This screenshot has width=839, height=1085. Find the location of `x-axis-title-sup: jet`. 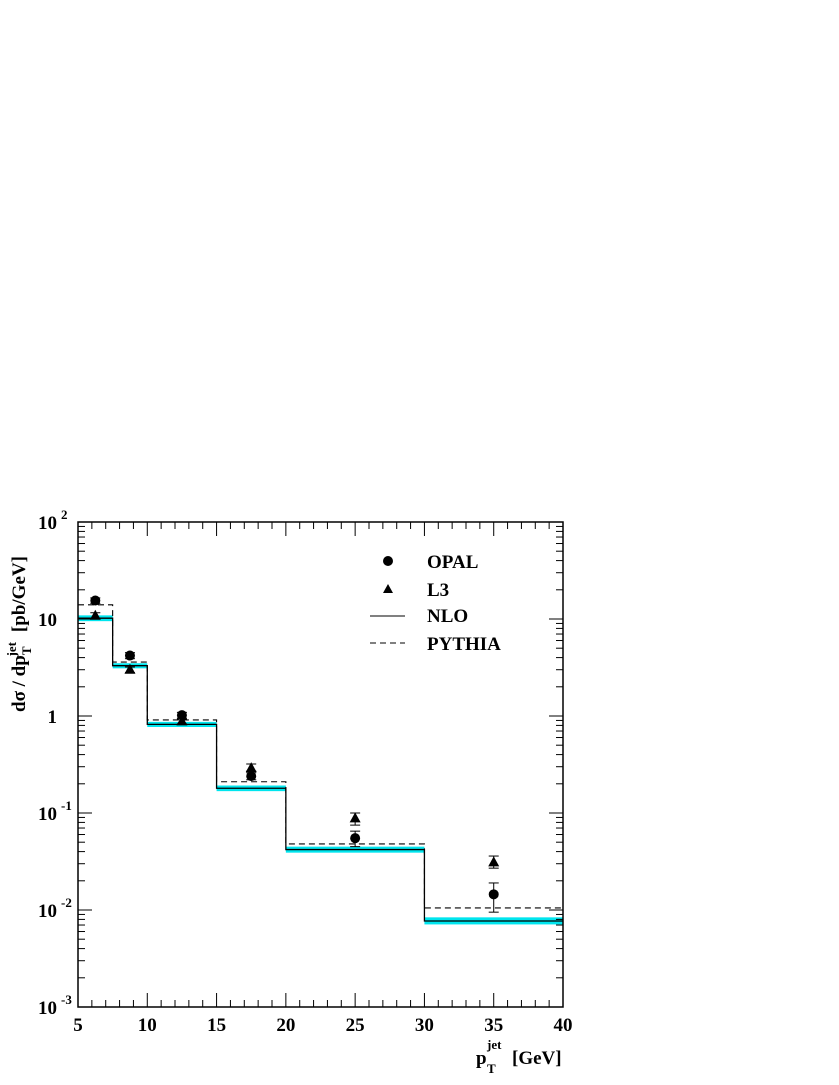

x-axis-title-sup: jet is located at coordinates (494, 1044).